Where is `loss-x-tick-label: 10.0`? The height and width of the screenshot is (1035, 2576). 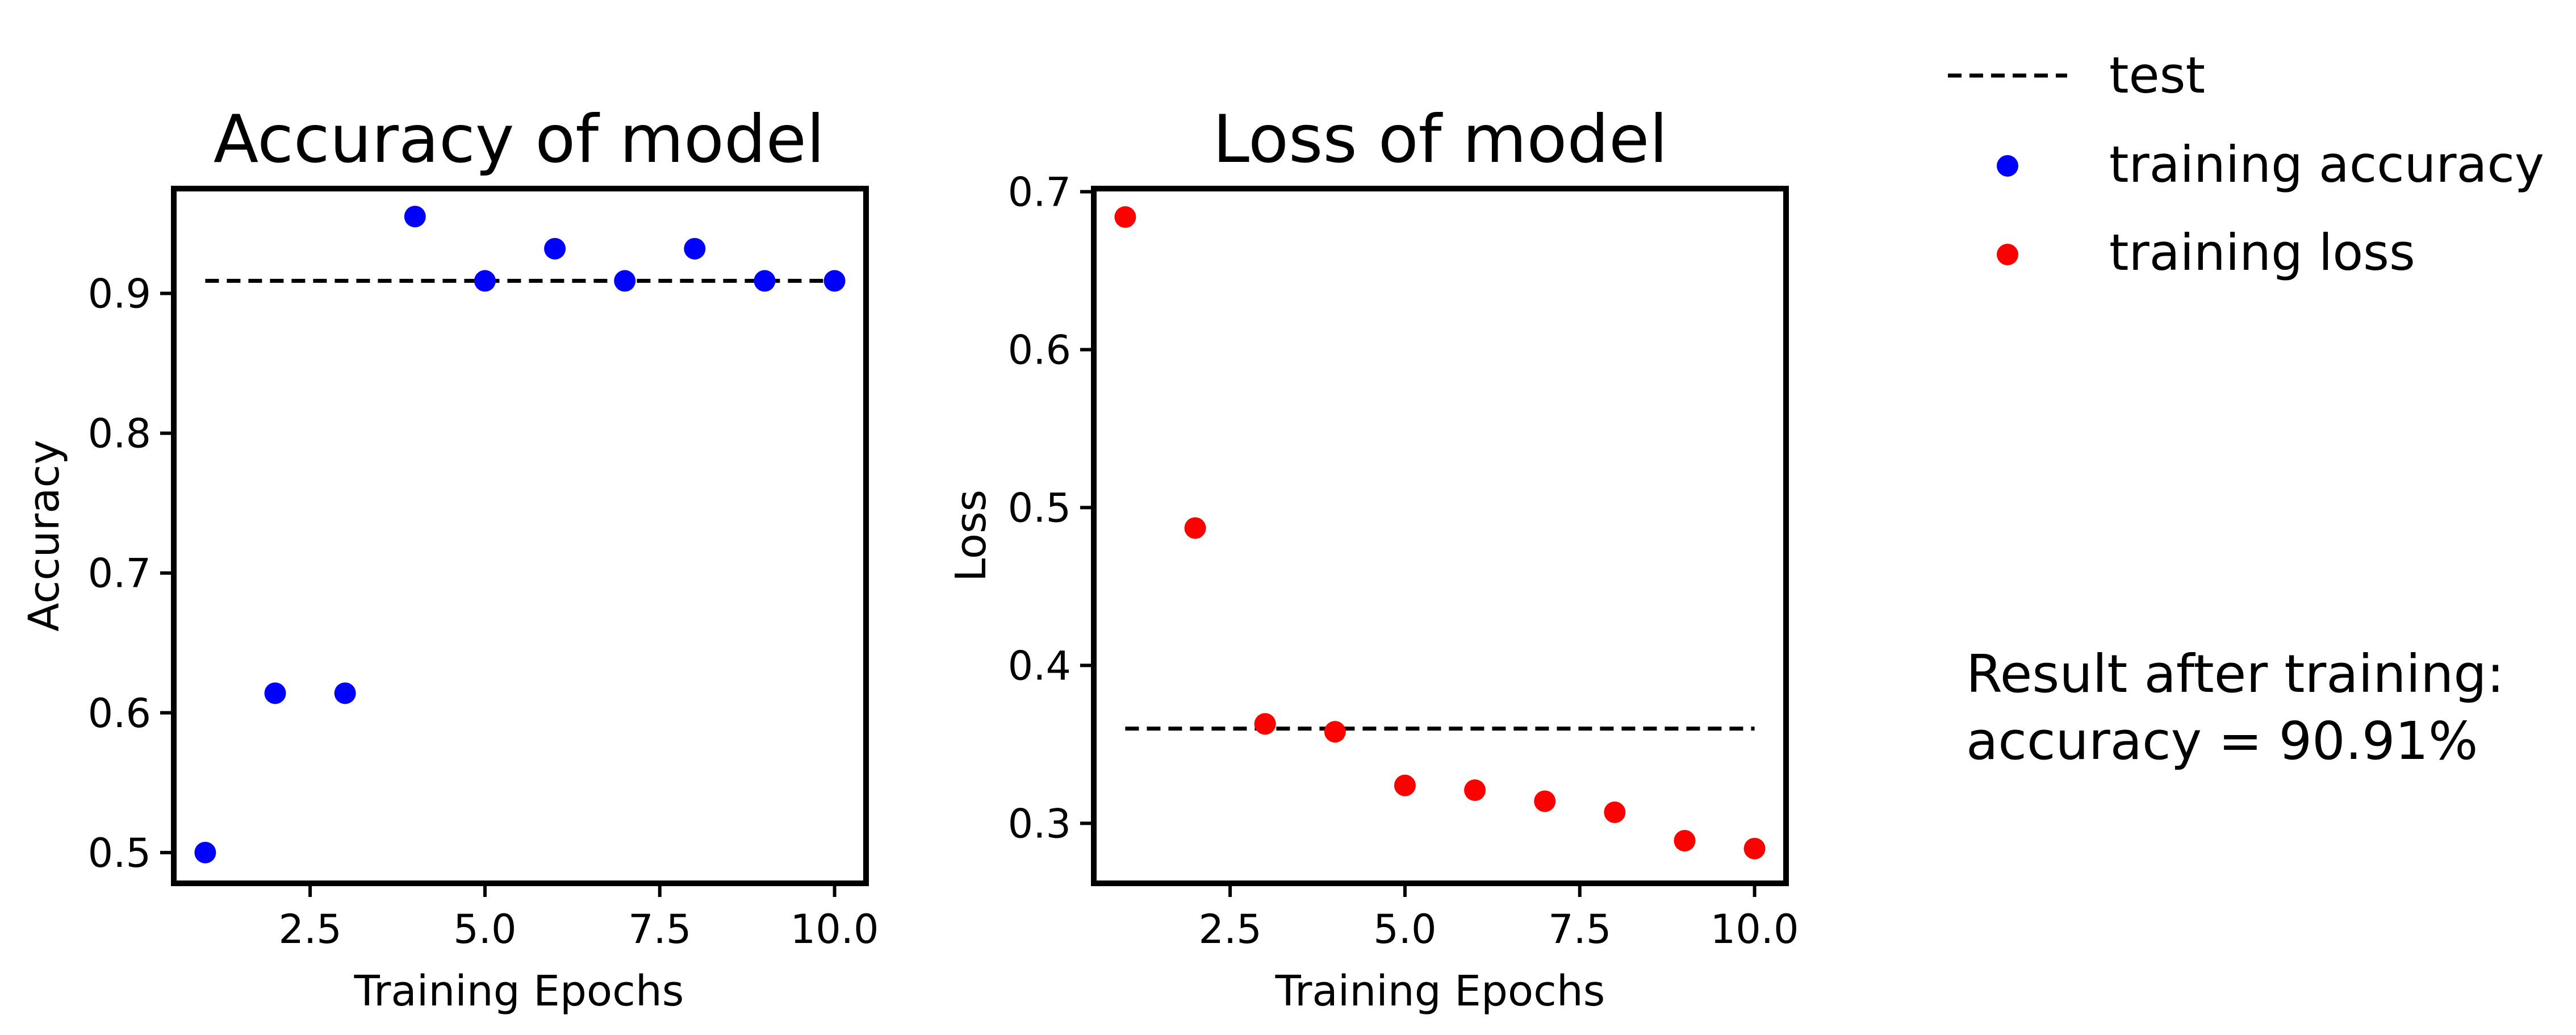 loss-x-tick-label: 10.0 is located at coordinates (1755, 930).